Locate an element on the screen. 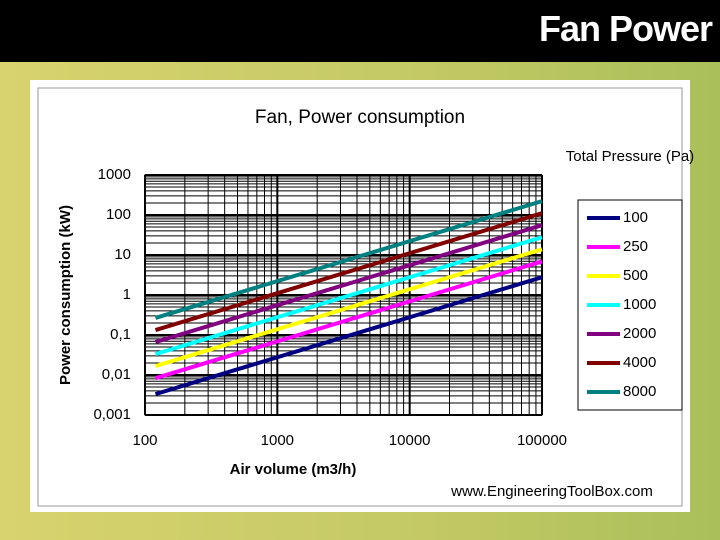 Image resolution: width=720 pixels, height=540 pixels. y-tick-label: 0,1 is located at coordinates (120, 334).